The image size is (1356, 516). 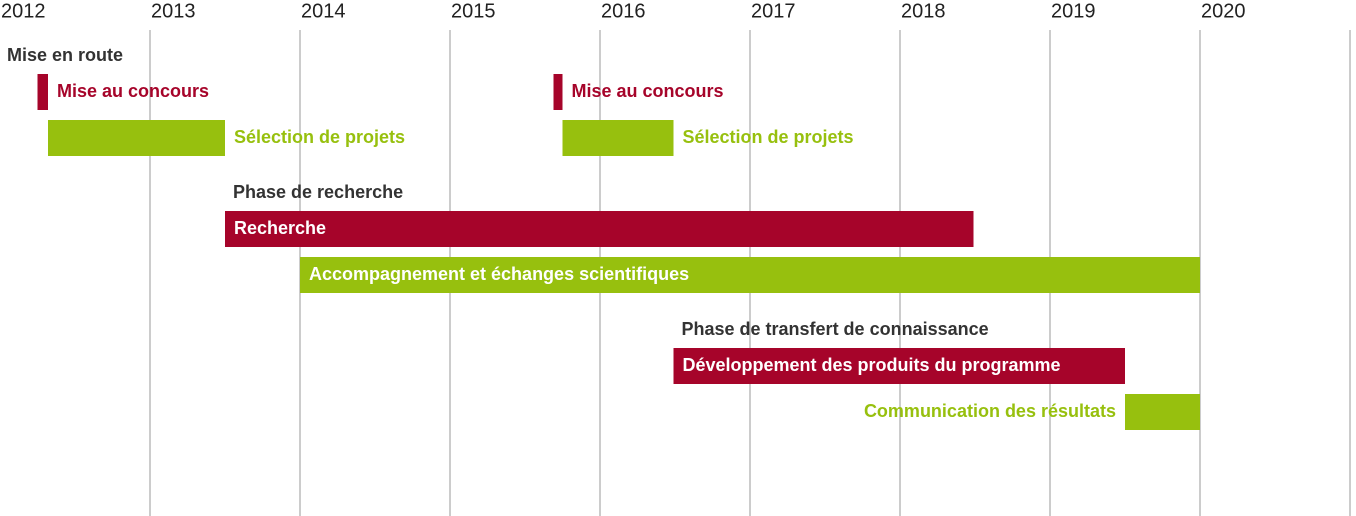 I want to click on group-title: Phase de transfert de connaissance, so click(x=835, y=329).